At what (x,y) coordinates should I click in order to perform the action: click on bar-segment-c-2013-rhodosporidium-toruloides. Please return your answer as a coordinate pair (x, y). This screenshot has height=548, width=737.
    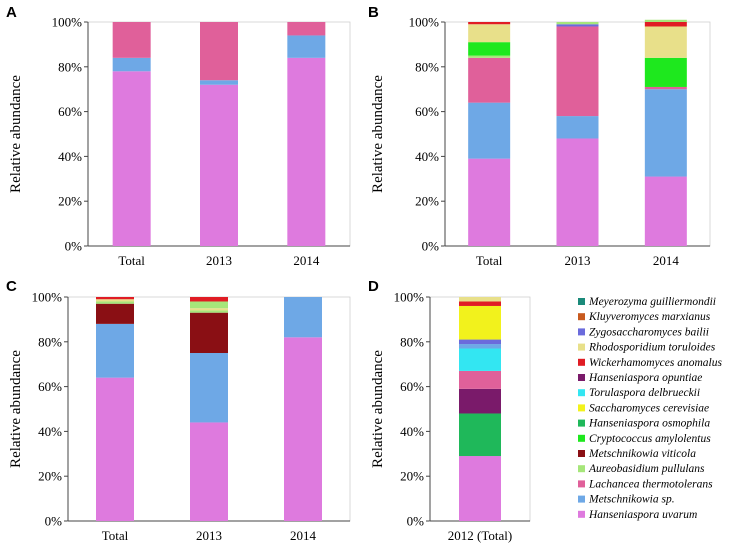
    Looking at the image, I should click on (209, 309).